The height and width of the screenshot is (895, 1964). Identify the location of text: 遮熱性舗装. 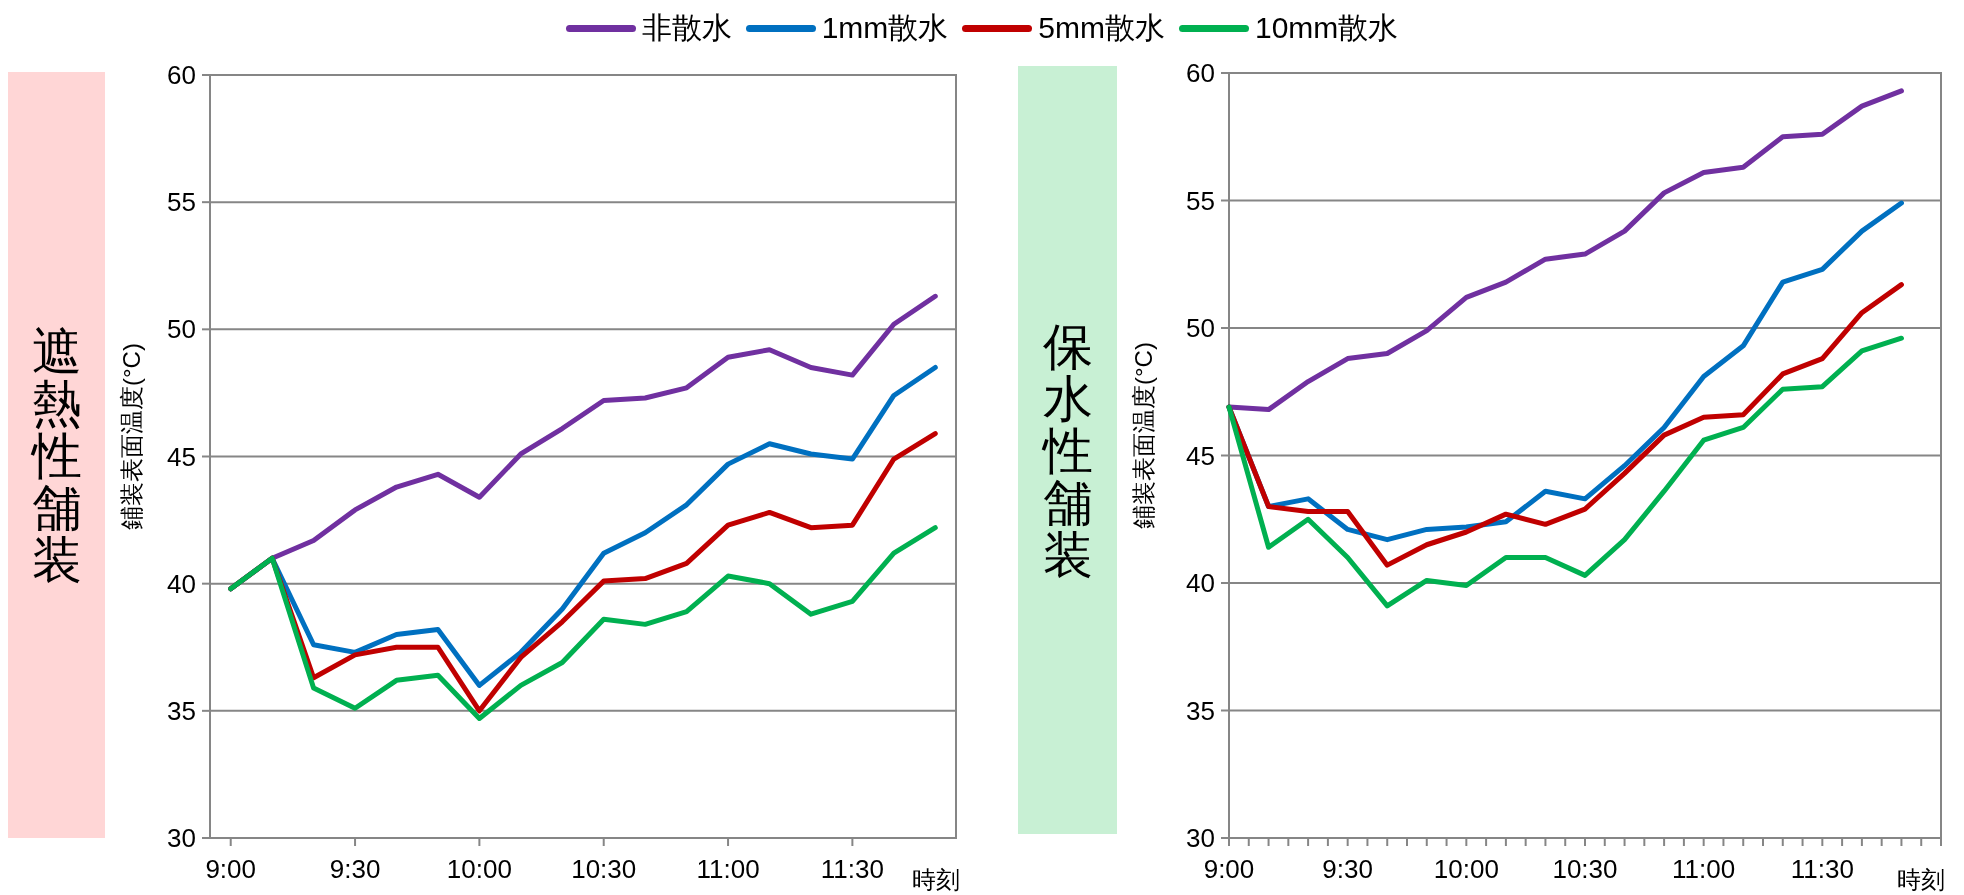
(55, 456).